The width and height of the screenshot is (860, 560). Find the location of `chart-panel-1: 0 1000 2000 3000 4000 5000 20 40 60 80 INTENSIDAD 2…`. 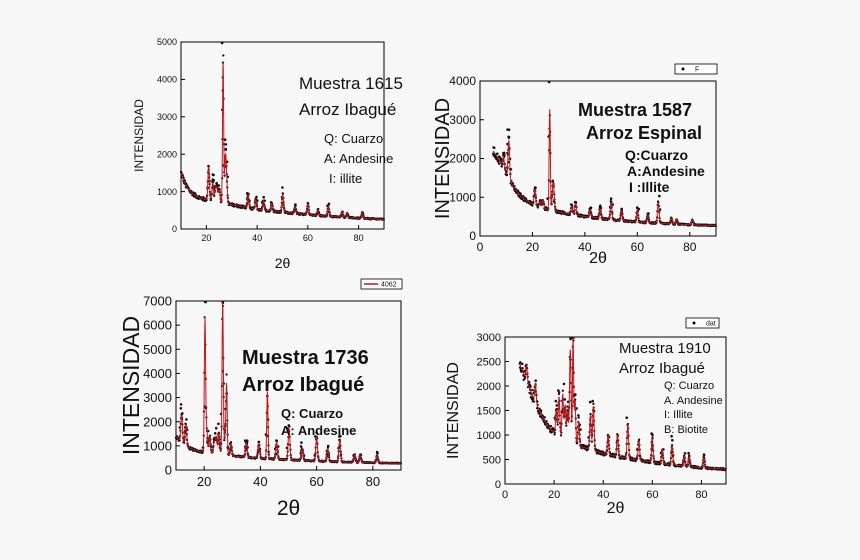

chart-panel-1: 0 1000 2000 3000 4000 5000 20 40 60 80 INTENSIDAD 2… is located at coordinates (267, 154).